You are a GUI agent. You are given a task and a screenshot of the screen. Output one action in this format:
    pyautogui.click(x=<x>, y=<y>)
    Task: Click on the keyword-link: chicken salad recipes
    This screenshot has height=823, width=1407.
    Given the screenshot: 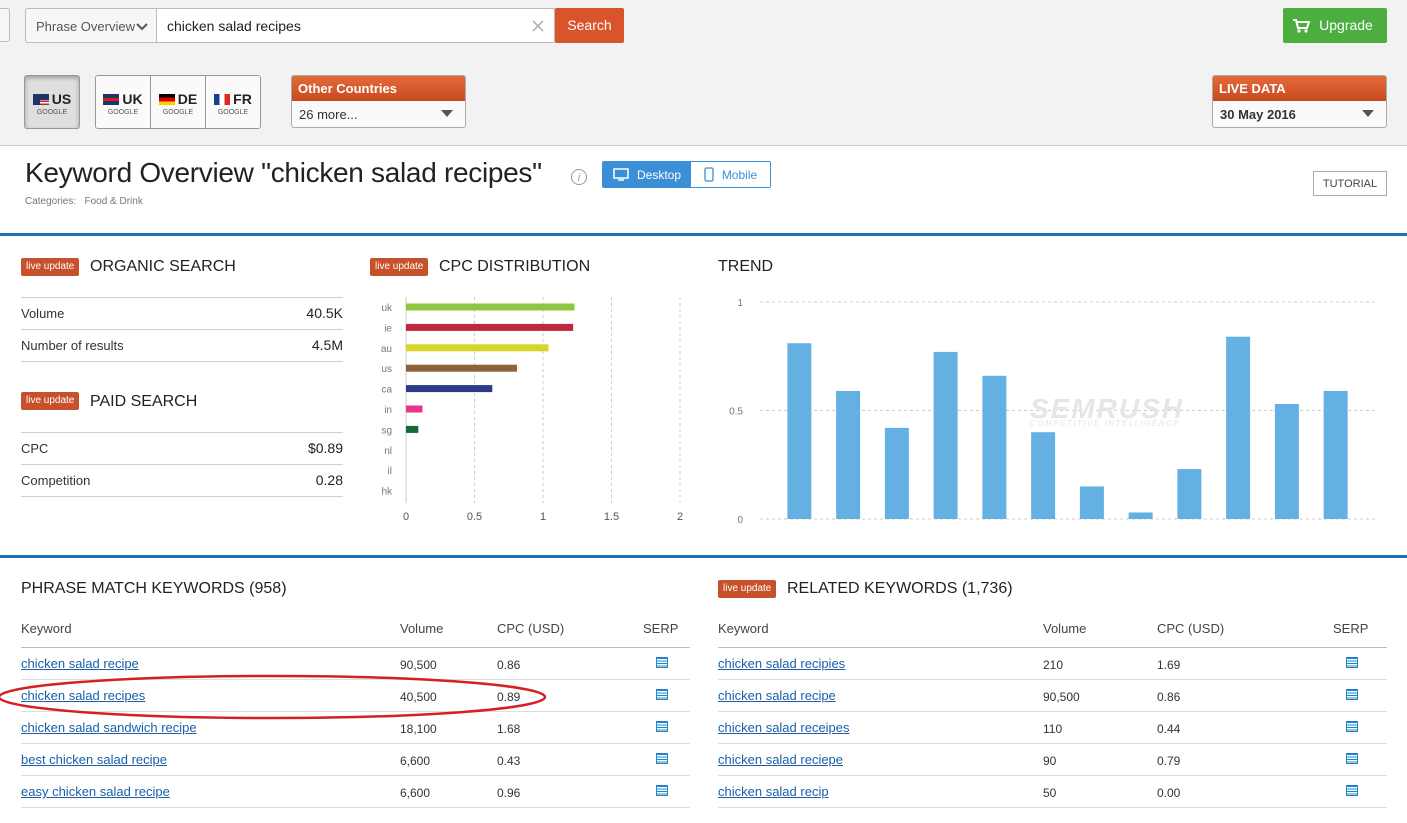 What is the action you would take?
    pyautogui.click(x=83, y=695)
    